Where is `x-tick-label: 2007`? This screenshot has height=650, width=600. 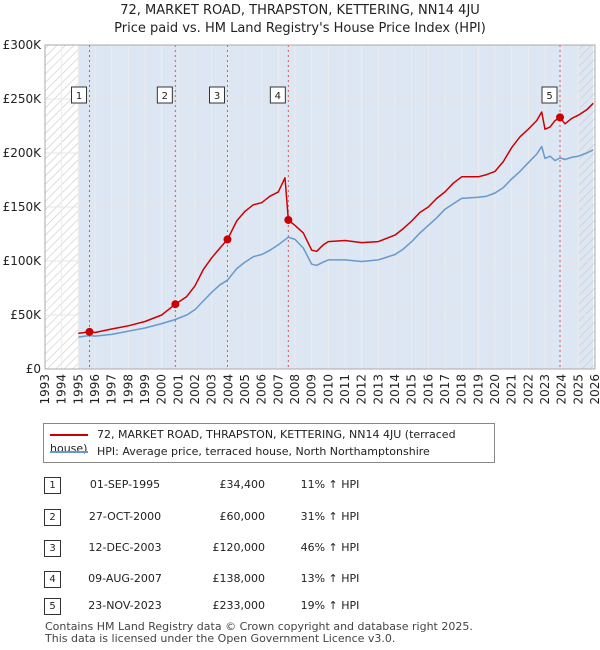
x-tick-label: 2007 is located at coordinates (278, 389).